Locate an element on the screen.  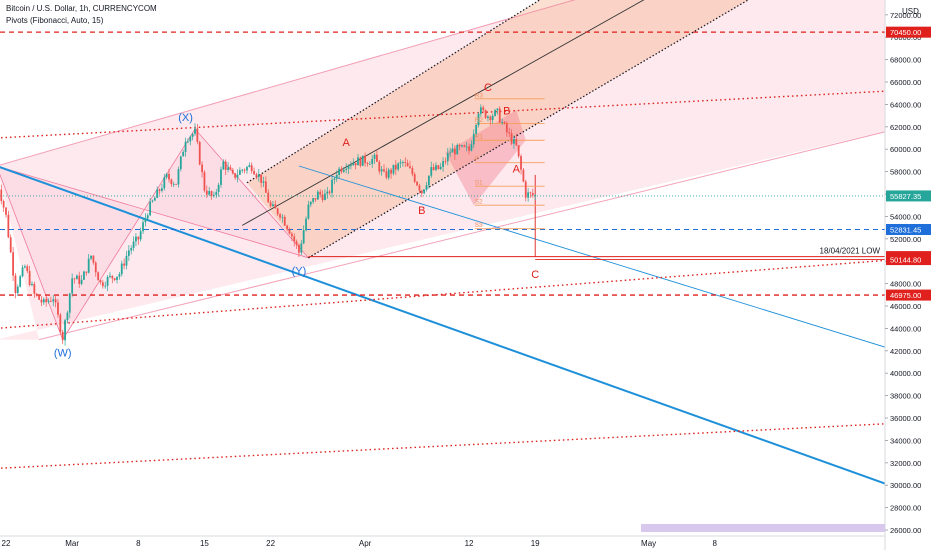
annotation-label: 18/04/2021 LOW is located at coordinates (850, 251).